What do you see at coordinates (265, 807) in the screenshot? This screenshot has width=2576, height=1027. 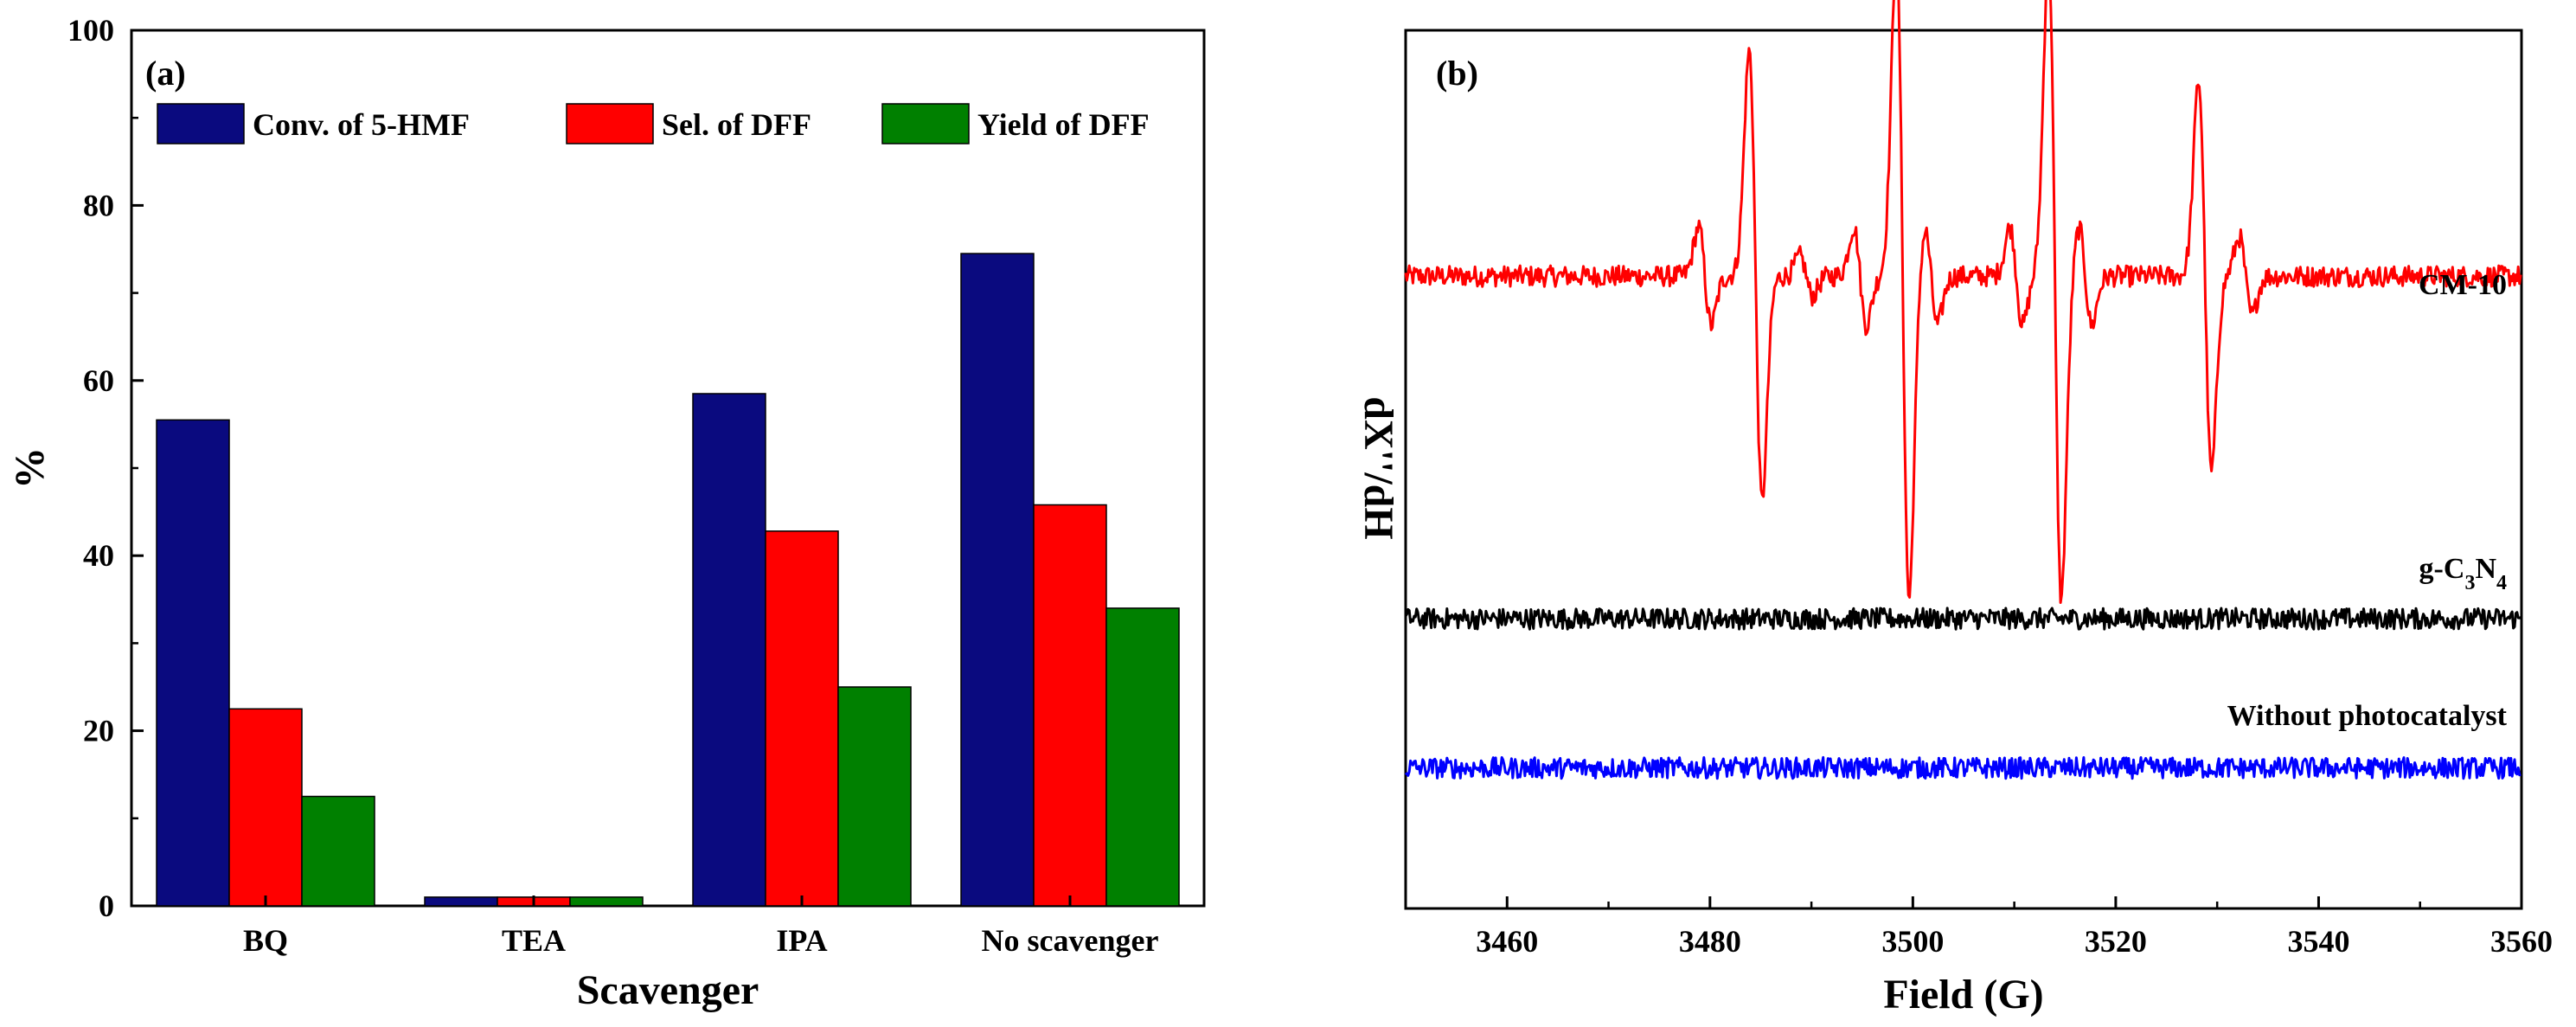 I see `bar-sel-of-dff-bq` at bounding box center [265, 807].